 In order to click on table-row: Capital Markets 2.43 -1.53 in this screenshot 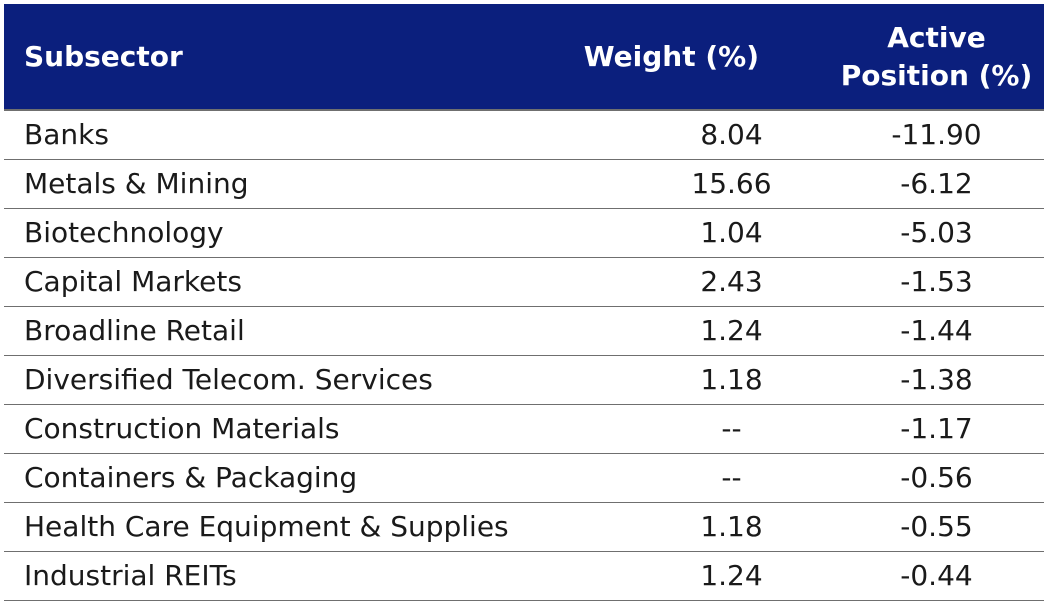, I will do `click(524, 281)`.